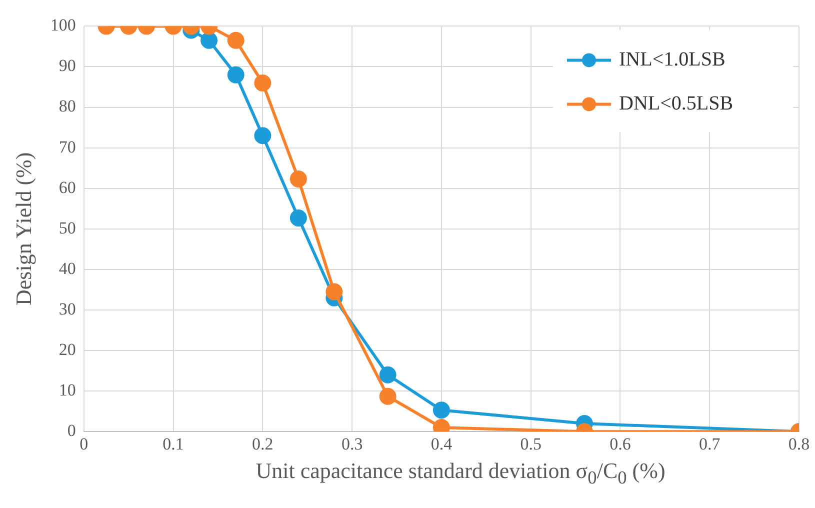 The width and height of the screenshot is (815, 508). I want to click on y-tick-label: 90, so click(67, 66).